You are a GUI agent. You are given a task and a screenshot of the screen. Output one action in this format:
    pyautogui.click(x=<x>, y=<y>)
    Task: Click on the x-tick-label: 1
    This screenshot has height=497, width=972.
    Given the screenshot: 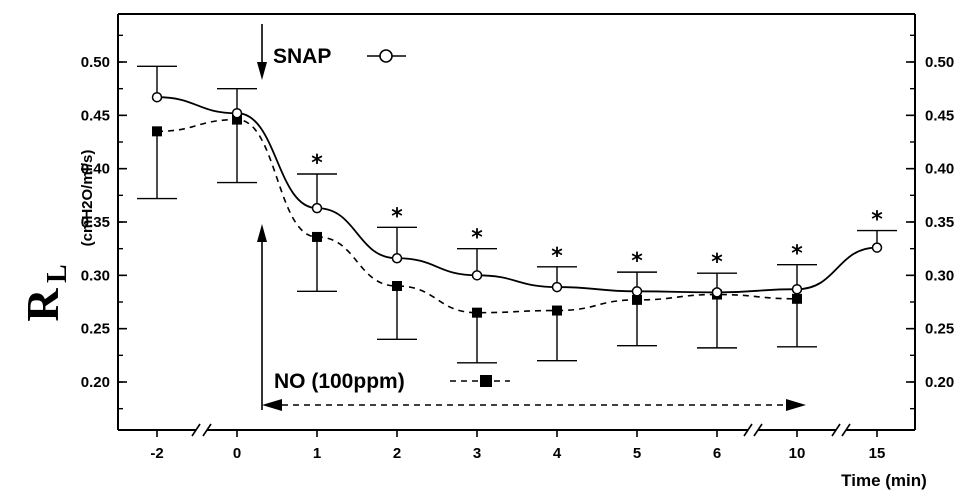 What is the action you would take?
    pyautogui.click(x=317, y=453)
    